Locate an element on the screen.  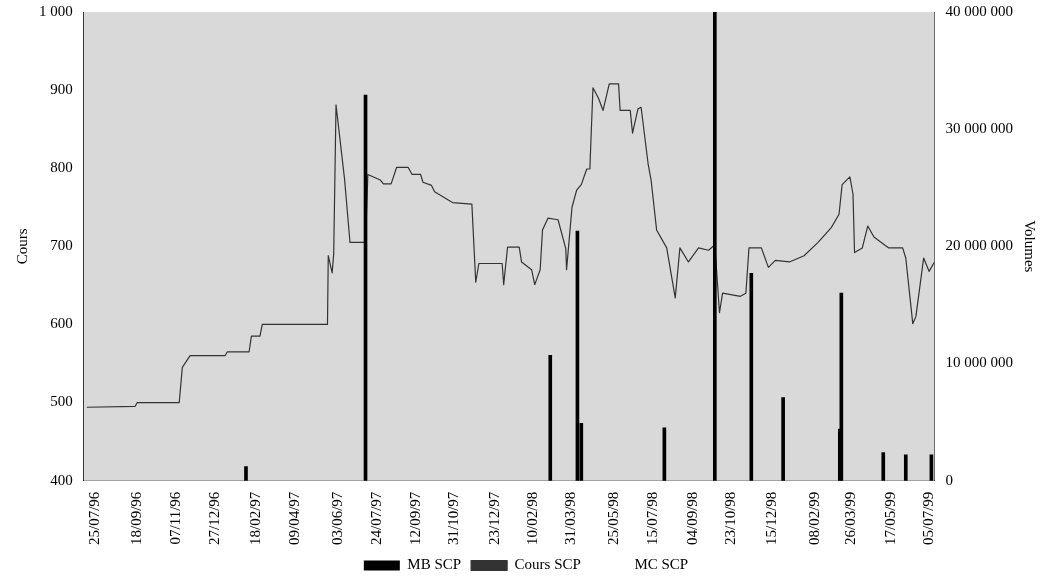
y-tick-label: 500 is located at coordinates (61, 401).